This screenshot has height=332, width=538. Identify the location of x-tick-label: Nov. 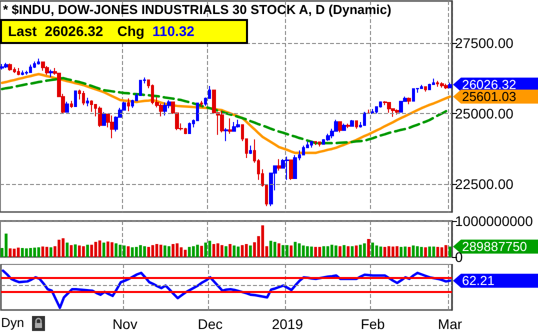
(125, 324).